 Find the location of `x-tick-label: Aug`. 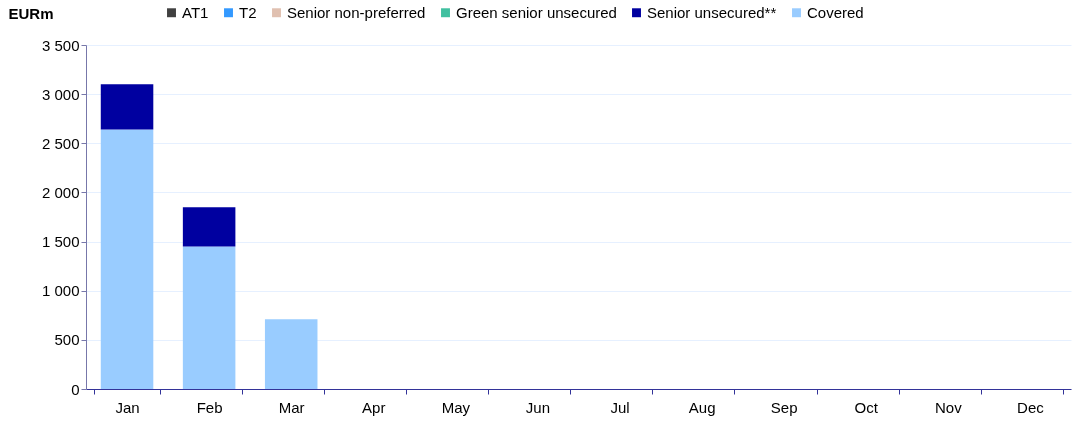

x-tick-label: Aug is located at coordinates (702, 407).